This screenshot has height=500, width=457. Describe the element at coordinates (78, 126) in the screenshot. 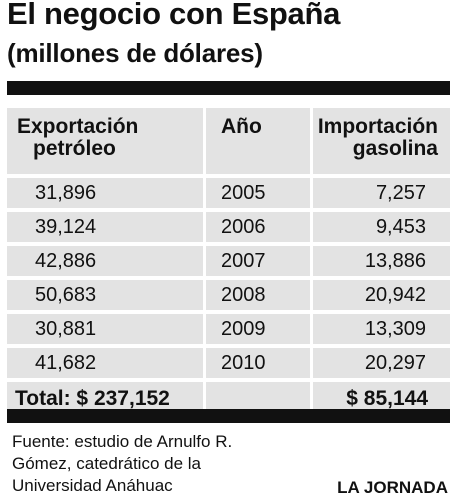

I see `header-exportacion-line1: Exportación` at that location.